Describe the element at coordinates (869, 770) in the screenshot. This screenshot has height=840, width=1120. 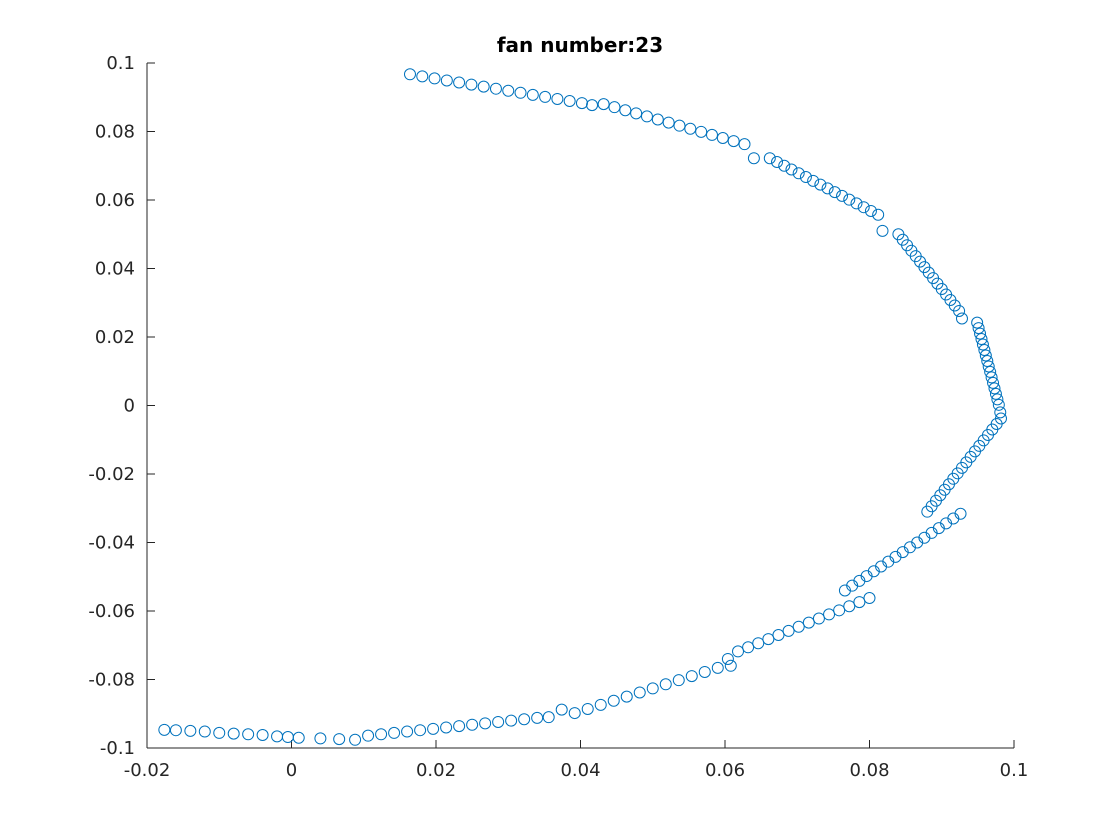
I see `x-tick-label: 0.08` at that location.